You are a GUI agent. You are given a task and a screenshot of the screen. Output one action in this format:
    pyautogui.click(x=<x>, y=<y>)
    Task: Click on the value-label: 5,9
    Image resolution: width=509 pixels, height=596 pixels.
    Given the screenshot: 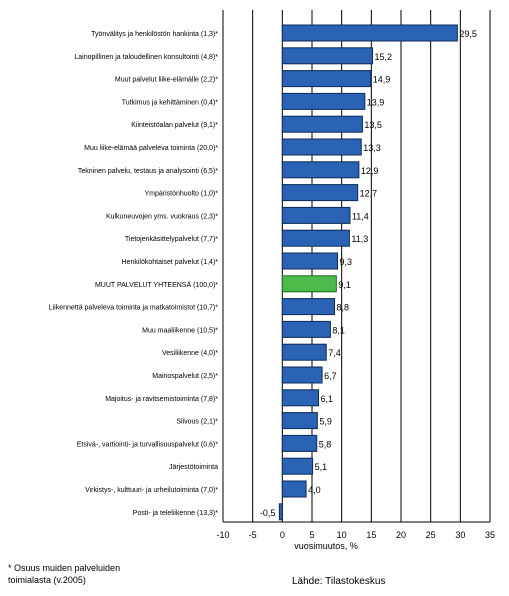 What is the action you would take?
    pyautogui.click(x=325, y=422)
    